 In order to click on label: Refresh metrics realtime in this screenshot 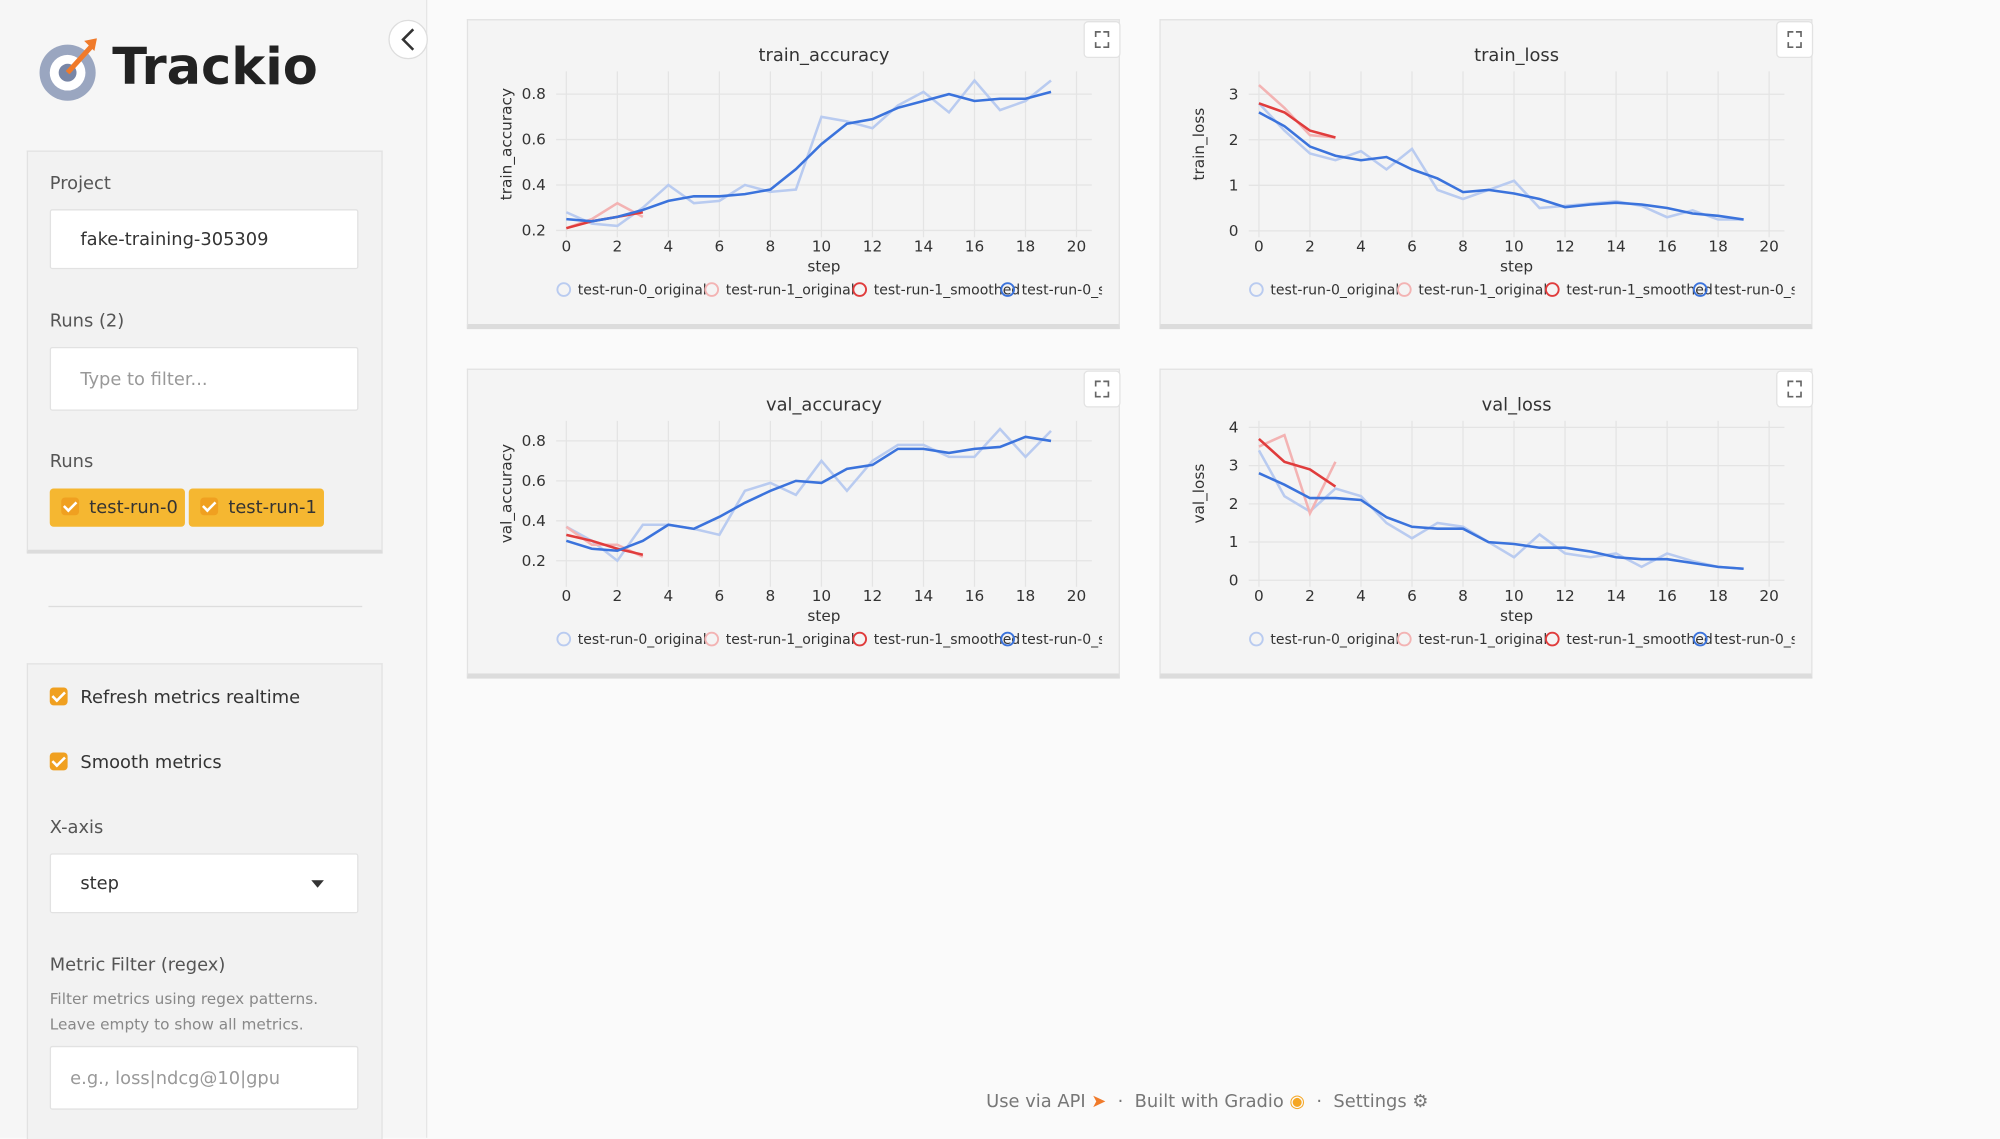, I will do `click(190, 697)`.